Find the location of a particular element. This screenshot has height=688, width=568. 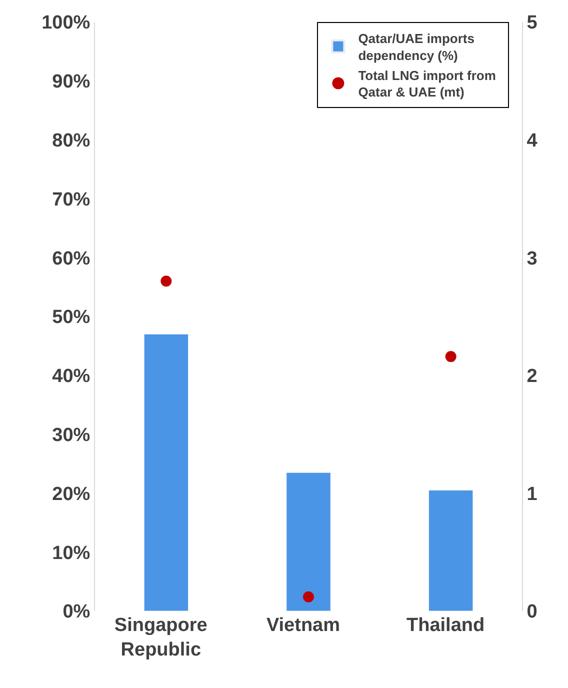

y-tick-label: 10% is located at coordinates (71, 553).